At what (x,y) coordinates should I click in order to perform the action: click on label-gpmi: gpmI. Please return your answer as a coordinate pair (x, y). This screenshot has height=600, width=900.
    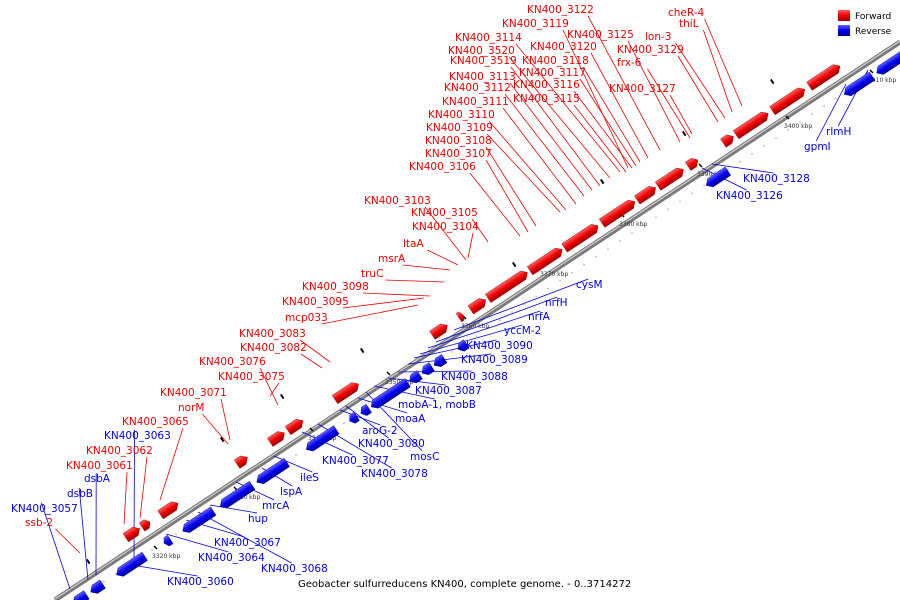
    Looking at the image, I should click on (817, 147).